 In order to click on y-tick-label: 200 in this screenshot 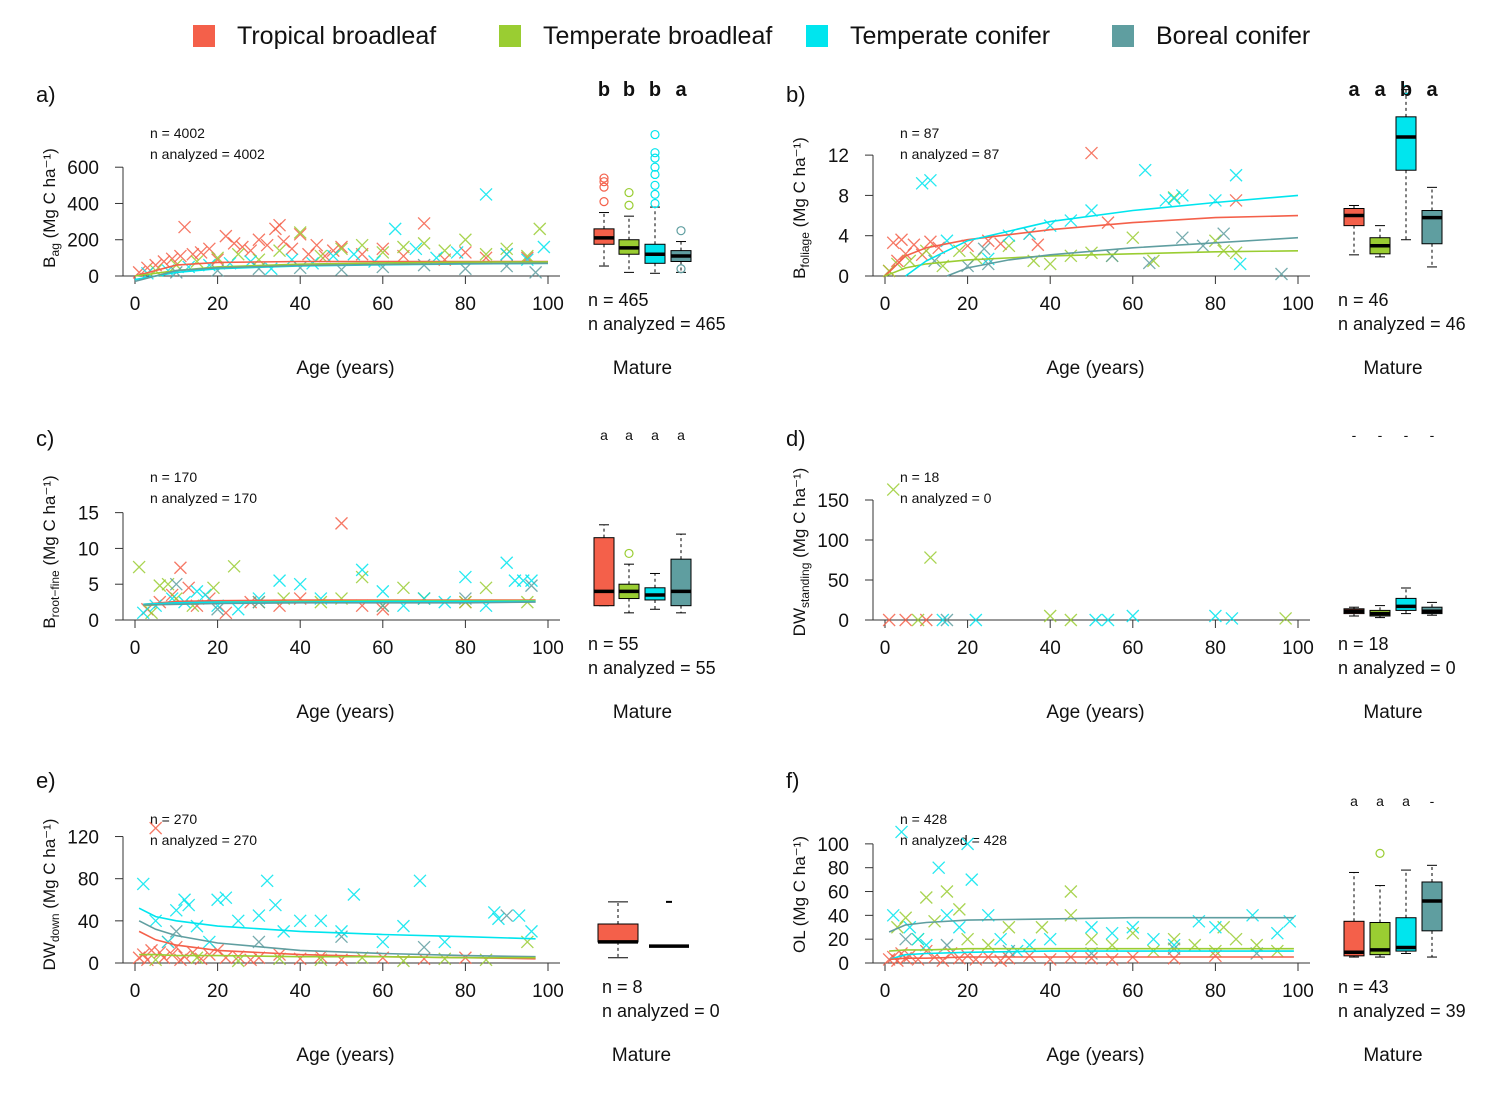, I will do `click(83, 241)`.